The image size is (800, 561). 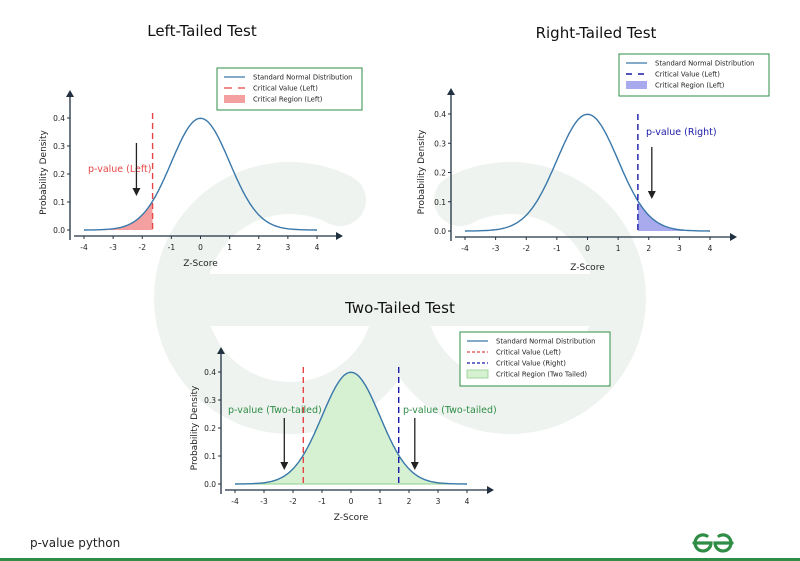 What do you see at coordinates (541, 375) in the screenshot?
I see `legend-entry-label: Critical Region (Two Tailed)` at bounding box center [541, 375].